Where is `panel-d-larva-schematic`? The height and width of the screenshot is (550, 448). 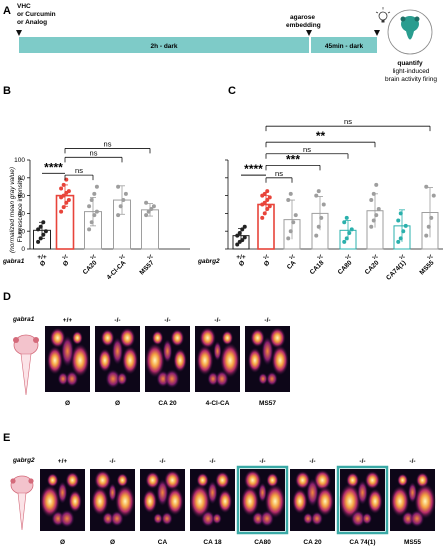
panel-d-larva-schematic is located at coordinates (26, 365).